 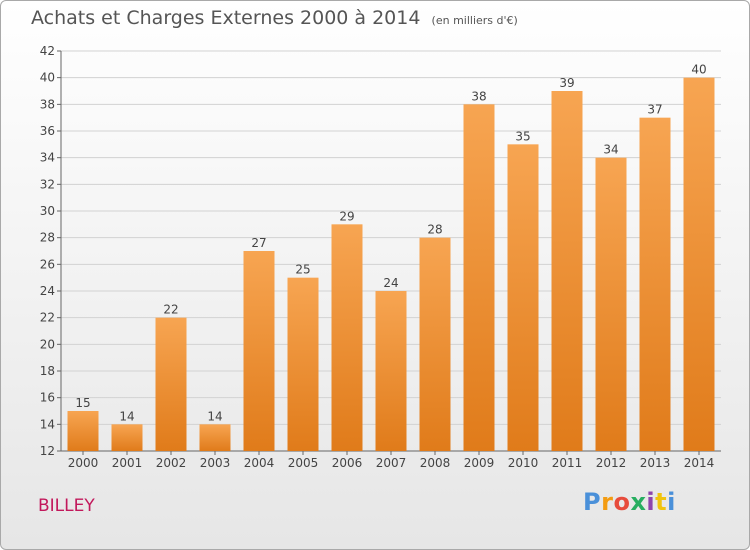 What do you see at coordinates (699, 463) in the screenshot?
I see `x-tick-label: 2014` at bounding box center [699, 463].